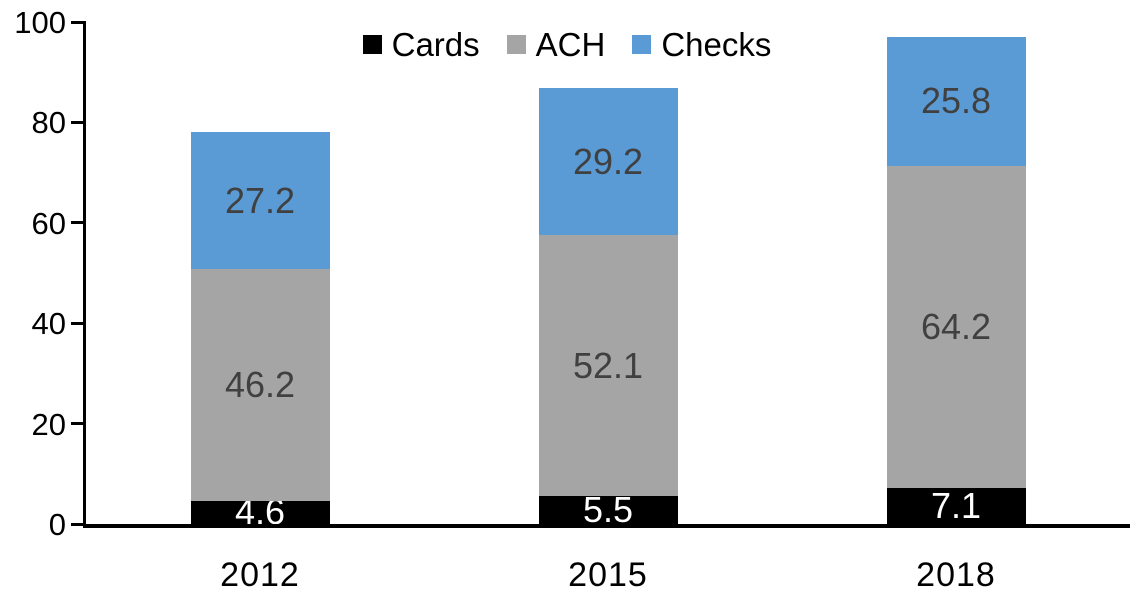 The width and height of the screenshot is (1134, 599). Describe the element at coordinates (956, 575) in the screenshot. I see `x-category-label: 2018` at that location.